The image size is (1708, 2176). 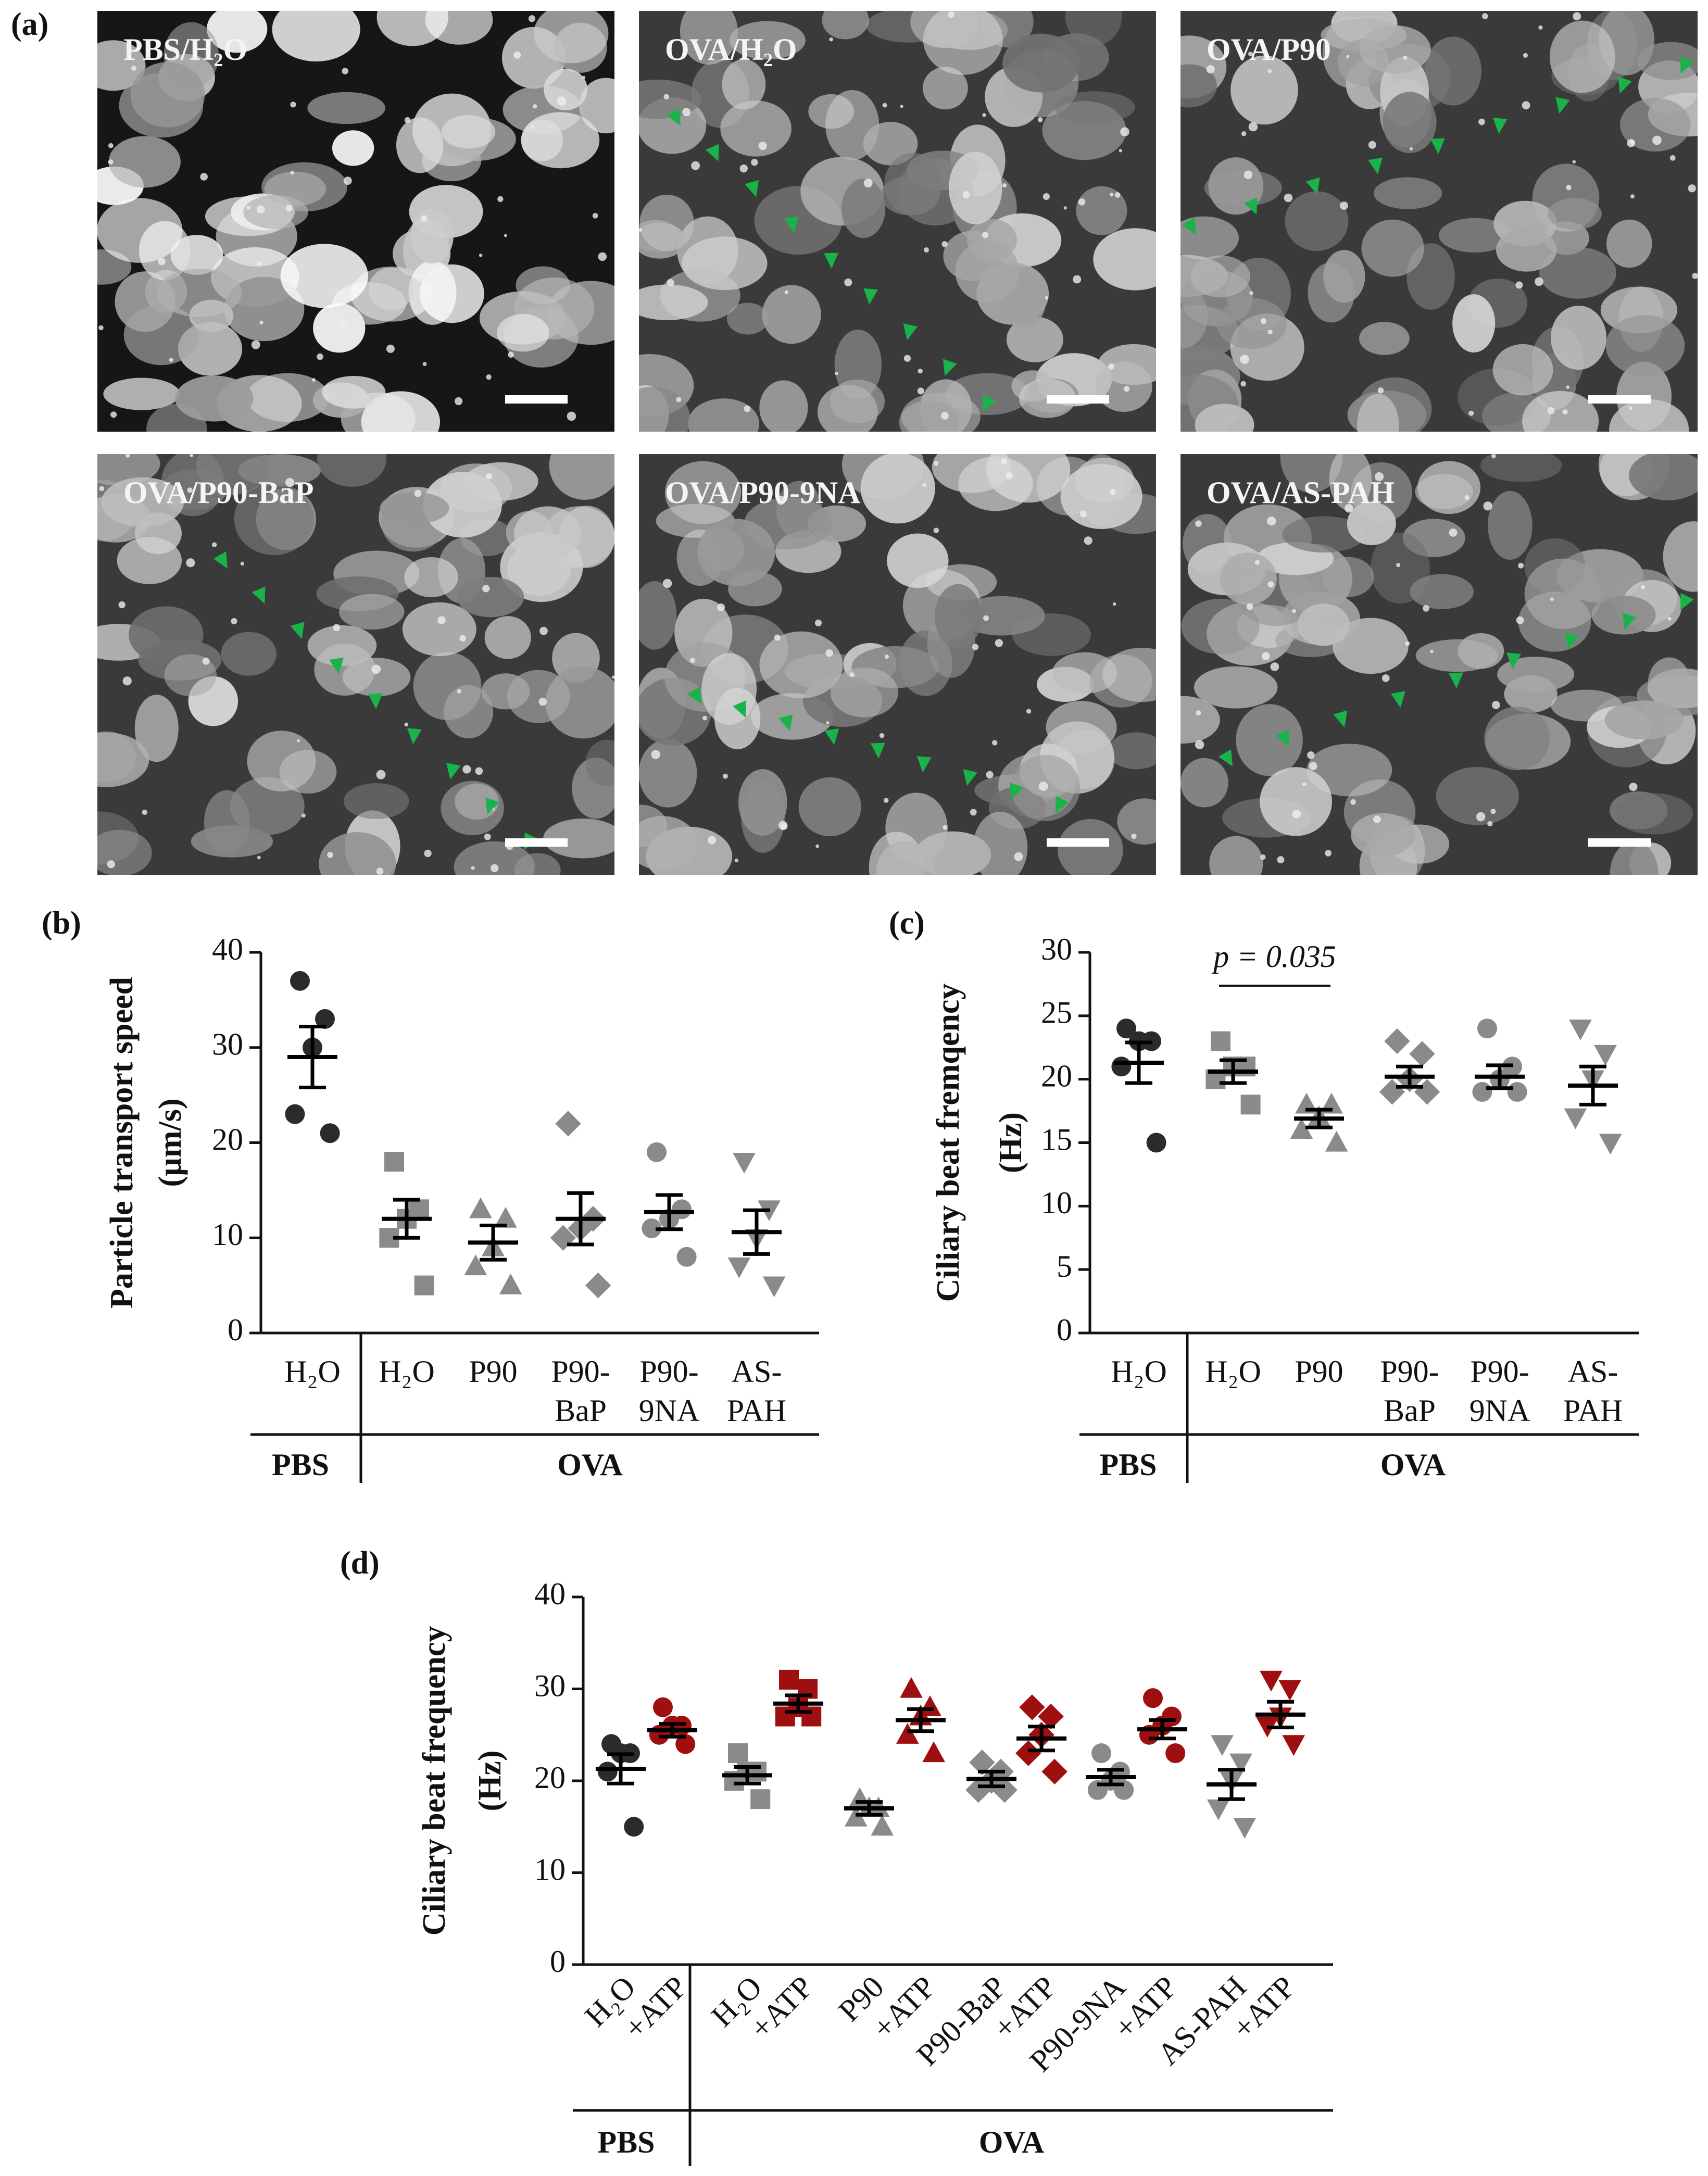 I want to click on image-label: OVA/H₂O, so click(x=731, y=49).